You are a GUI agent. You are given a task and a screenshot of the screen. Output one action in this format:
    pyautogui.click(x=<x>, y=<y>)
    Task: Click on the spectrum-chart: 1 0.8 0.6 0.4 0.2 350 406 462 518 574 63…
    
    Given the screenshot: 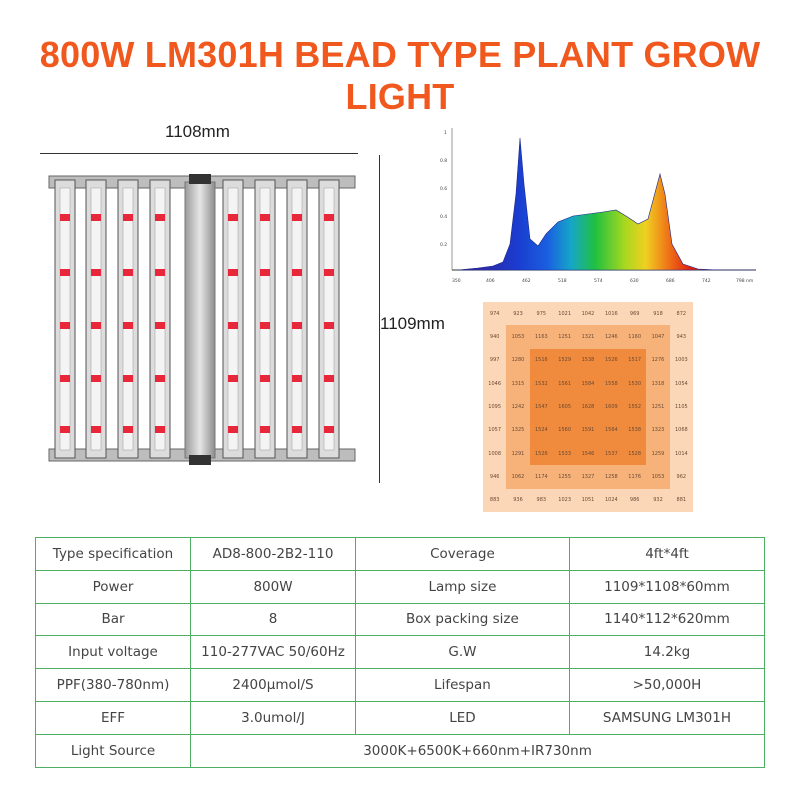 What is the action you would take?
    pyautogui.click(x=598, y=206)
    